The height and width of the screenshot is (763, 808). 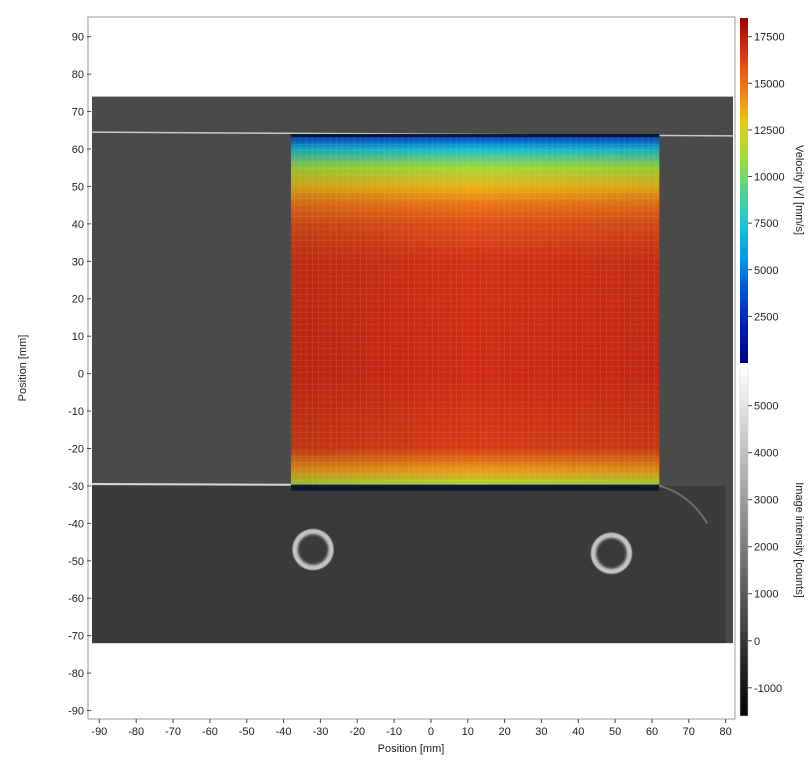 What do you see at coordinates (468, 732) in the screenshot?
I see `x-tick-label: 10` at bounding box center [468, 732].